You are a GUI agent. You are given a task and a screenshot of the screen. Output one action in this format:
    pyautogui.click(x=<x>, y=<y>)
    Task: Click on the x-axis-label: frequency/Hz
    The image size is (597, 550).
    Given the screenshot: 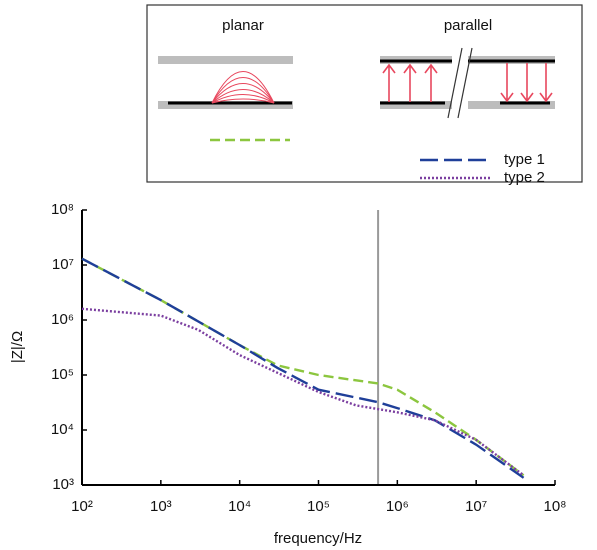 What is the action you would take?
    pyautogui.click(x=318, y=538)
    